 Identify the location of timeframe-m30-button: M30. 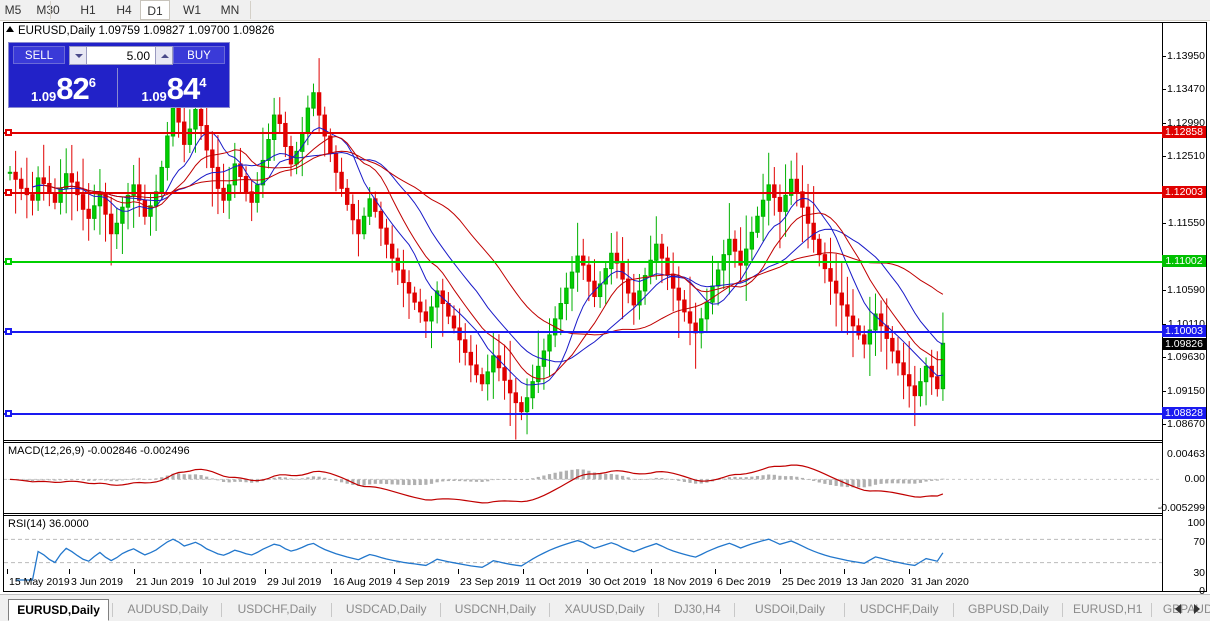
(48, 10).